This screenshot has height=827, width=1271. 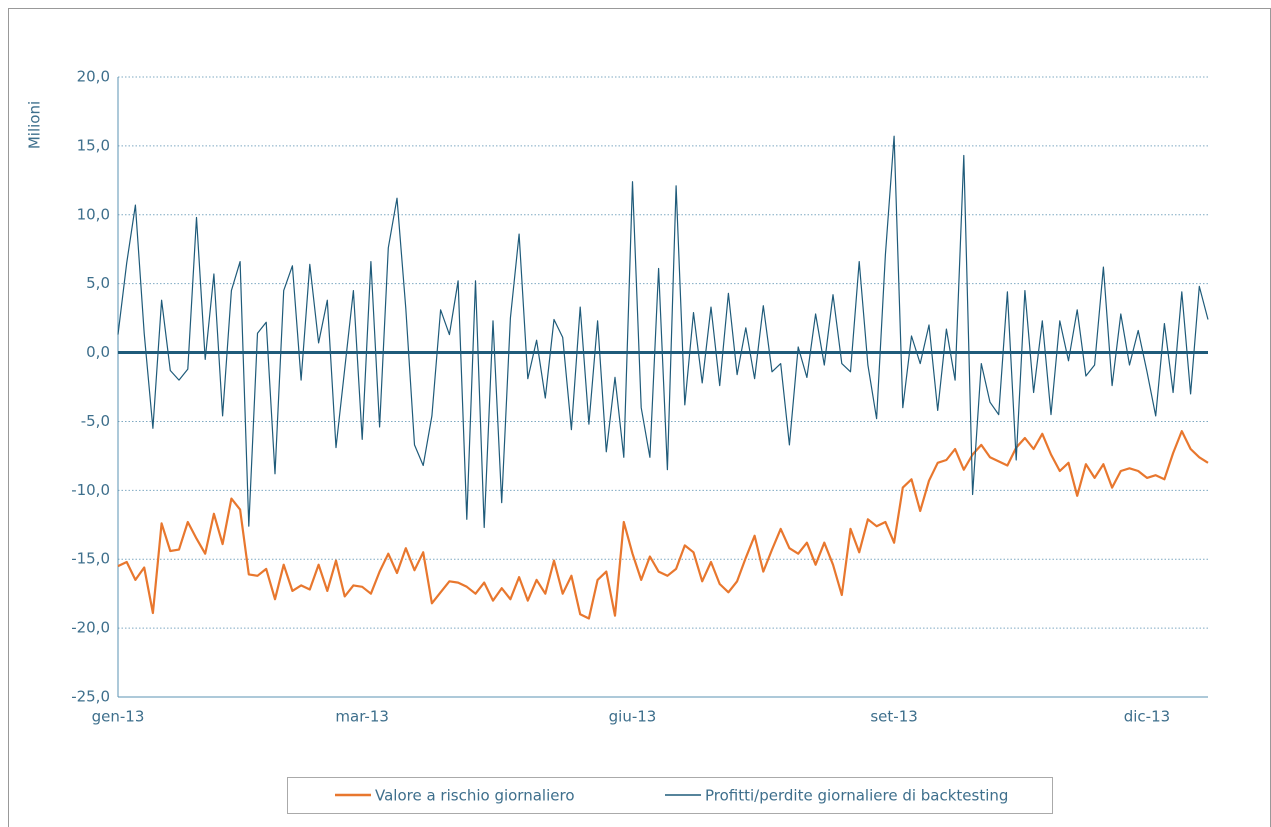 What do you see at coordinates (1147, 717) in the screenshot?
I see `x-tick-label: dic-13` at bounding box center [1147, 717].